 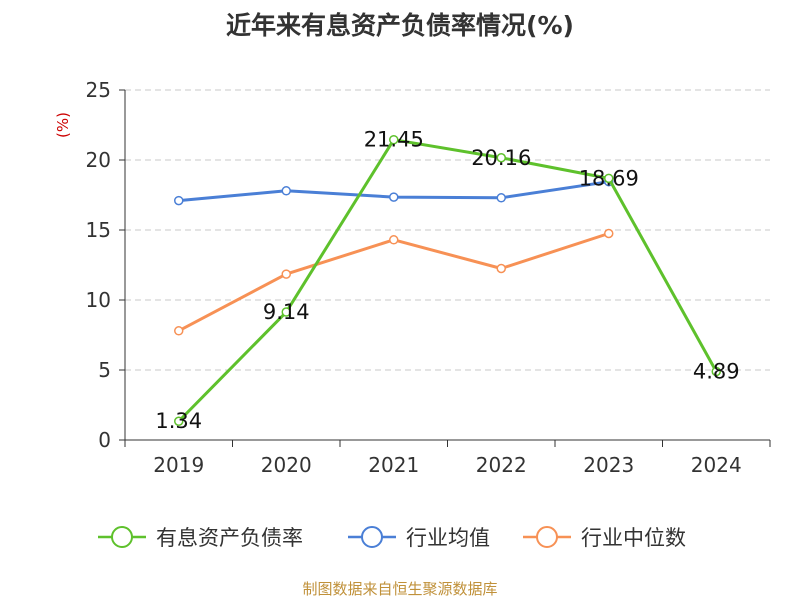 What do you see at coordinates (501, 465) in the screenshot?
I see `x-tick-label: 2022` at bounding box center [501, 465].